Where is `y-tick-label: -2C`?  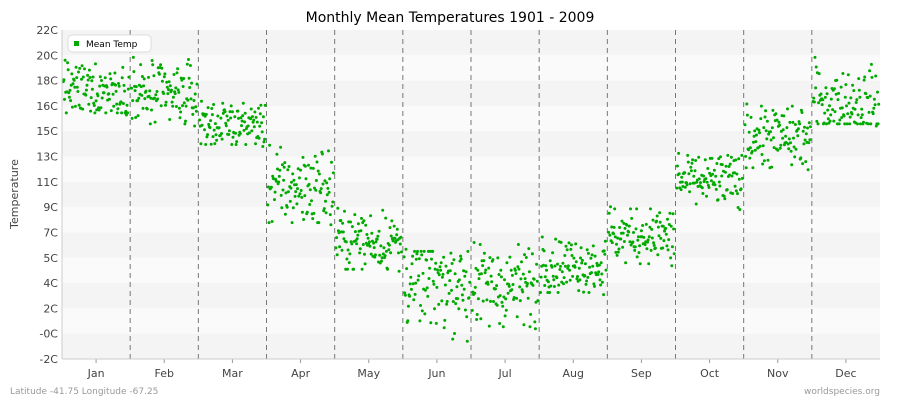
y-tick-label: -2C is located at coordinates (48, 359).